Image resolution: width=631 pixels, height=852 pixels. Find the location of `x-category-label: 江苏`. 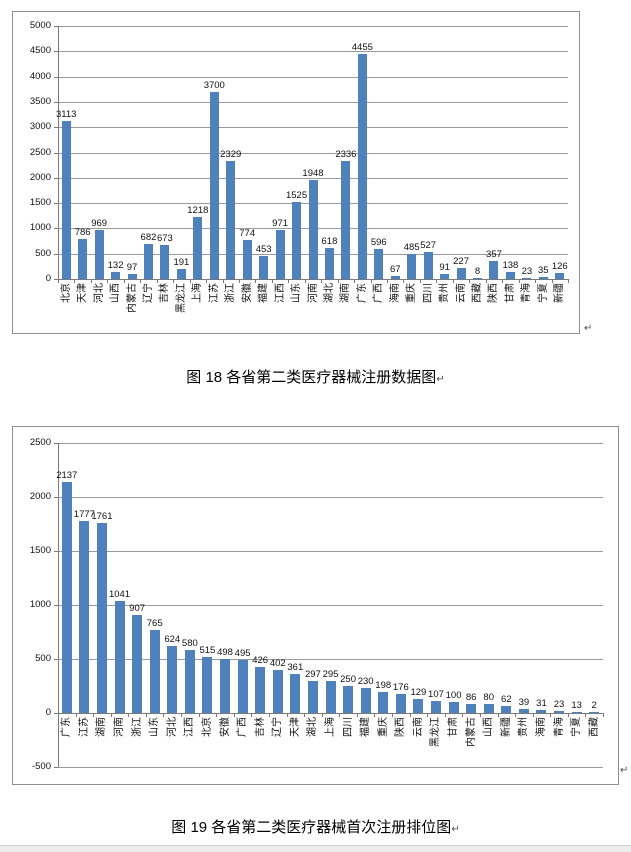

x-category-label: 江苏 is located at coordinates (84, 727).